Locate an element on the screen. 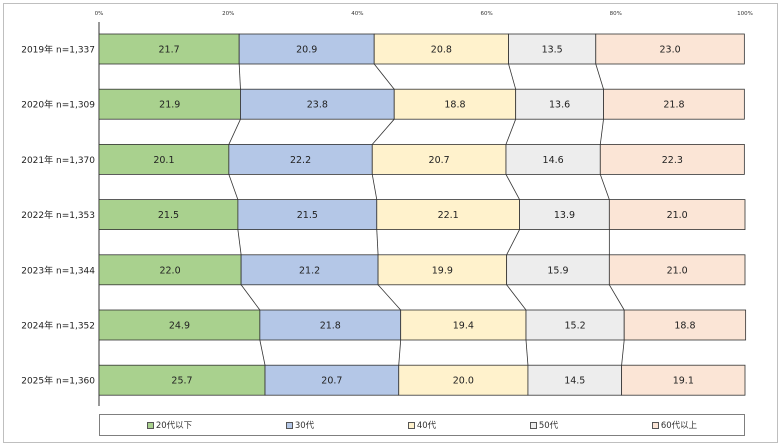 Image resolution: width=782 pixels, height=447 pixels. x-tick-label: 80% is located at coordinates (616, 14).